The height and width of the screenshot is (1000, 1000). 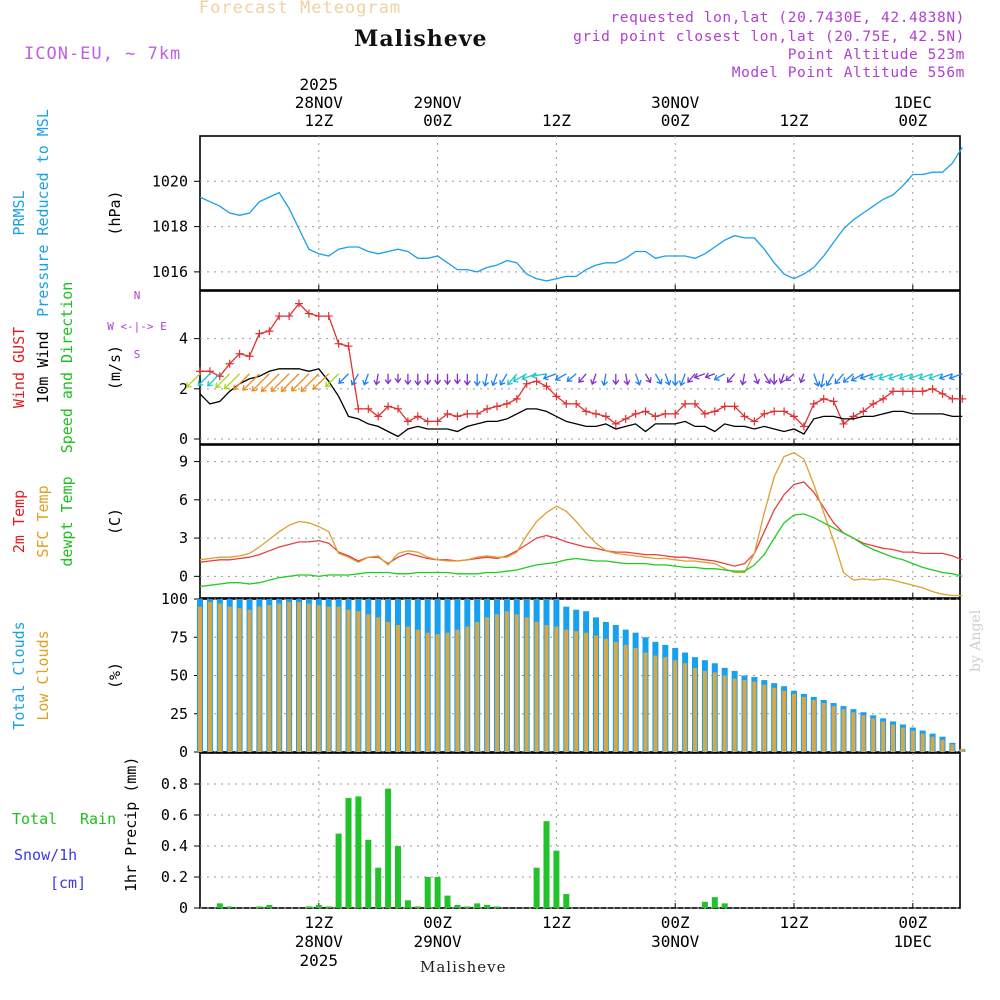 What do you see at coordinates (556, 120) in the screenshot?
I see `top-time-label: 12Z` at bounding box center [556, 120].